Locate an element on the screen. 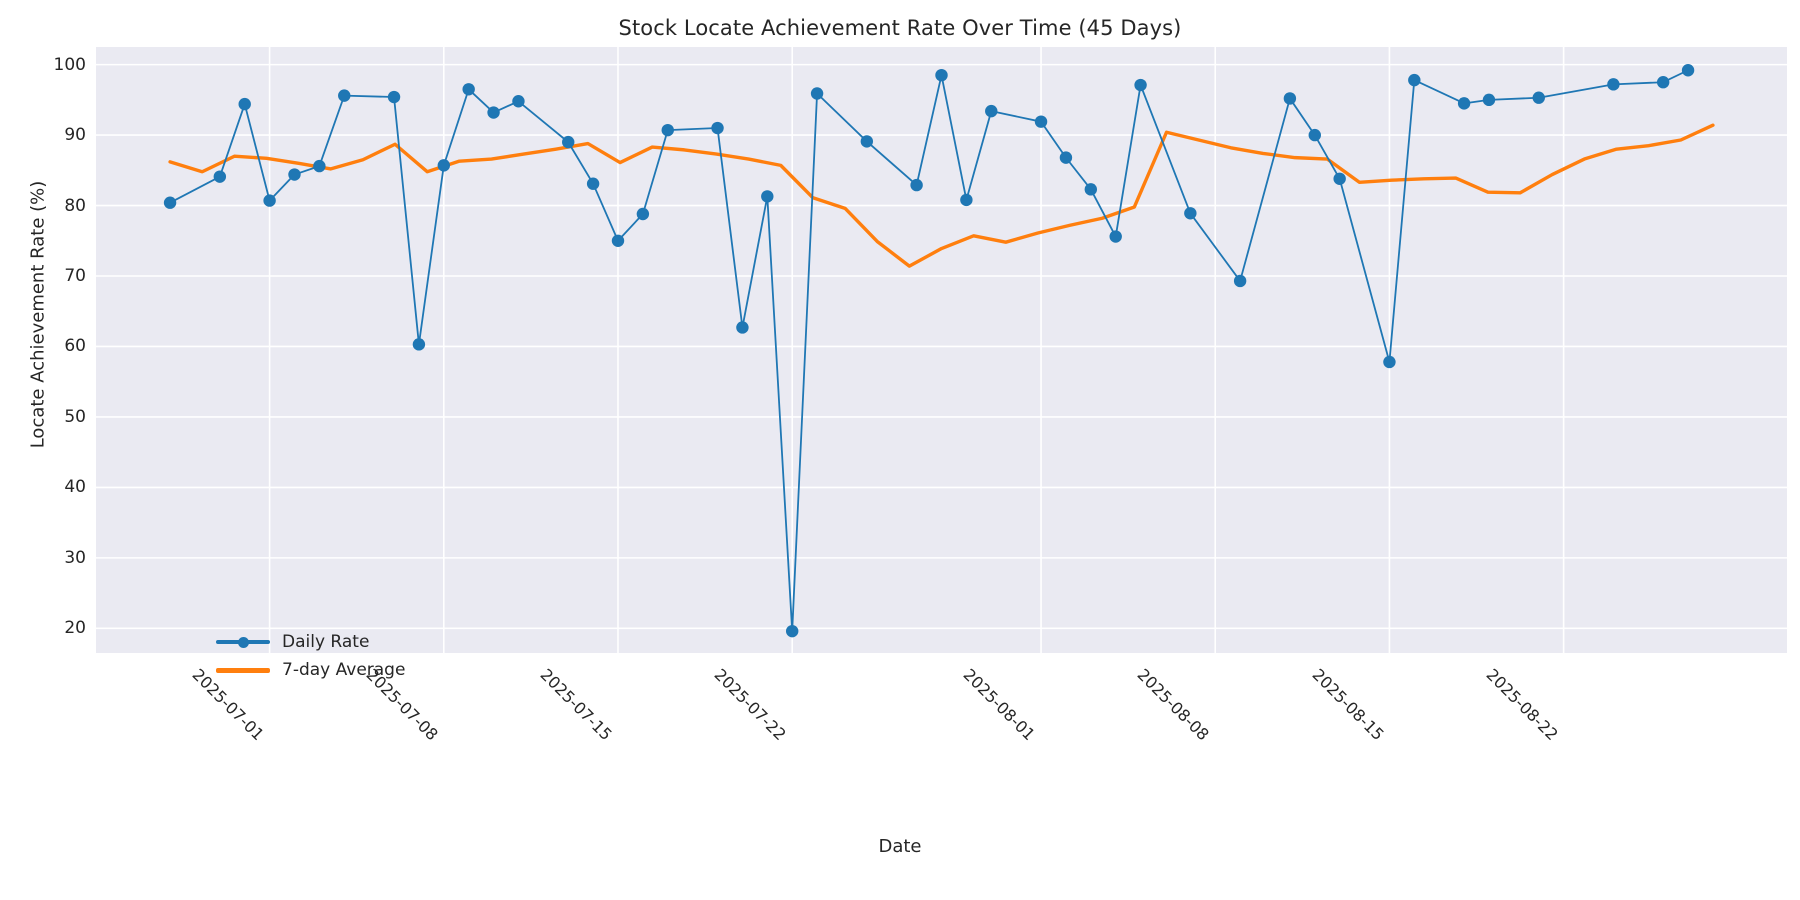 Image resolution: width=1800 pixels, height=900 pixels. y-tick-label: 70 is located at coordinates (75, 276).